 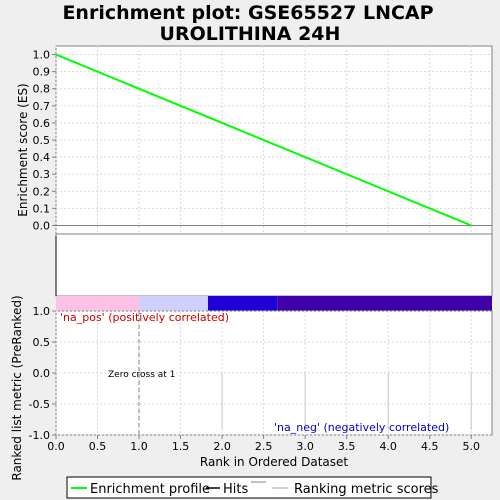 What do you see at coordinates (98, 446) in the screenshot?
I see `x-tick-label: 0.5` at bounding box center [98, 446].